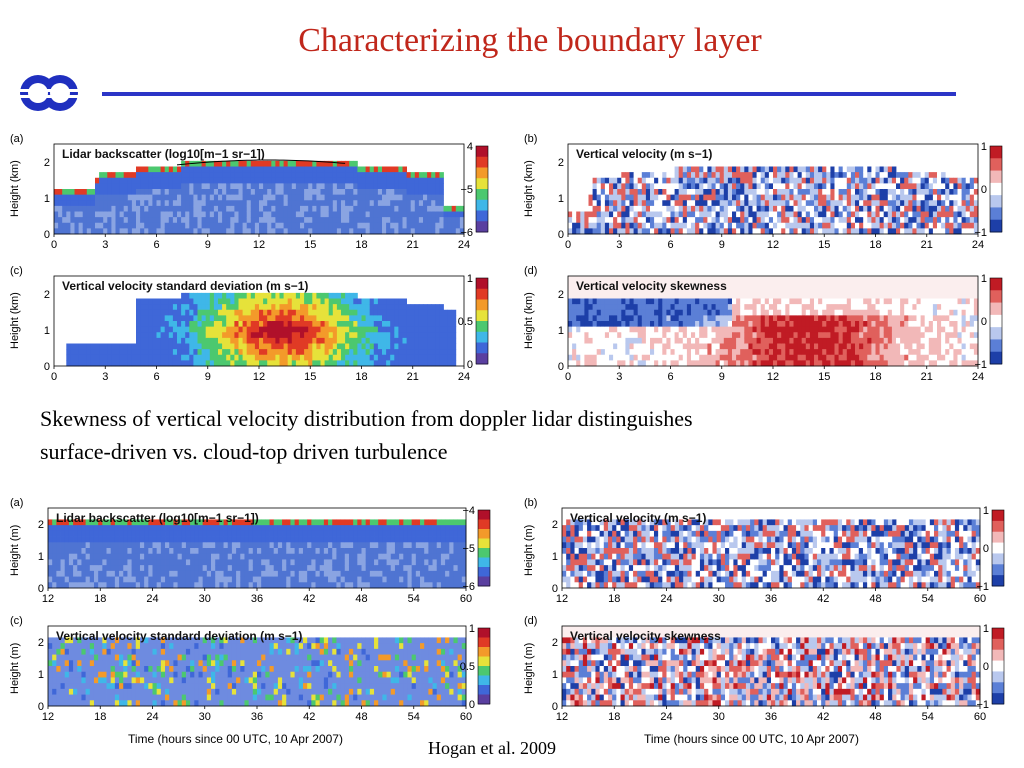  I want to click on colorbar-tick-label: −6, so click(466, 233).